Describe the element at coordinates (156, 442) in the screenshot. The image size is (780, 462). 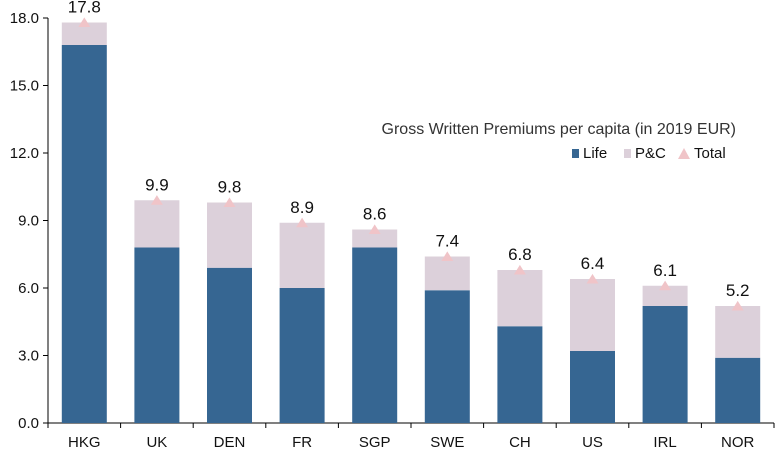
I see `x-tick-label-uk: UK` at that location.